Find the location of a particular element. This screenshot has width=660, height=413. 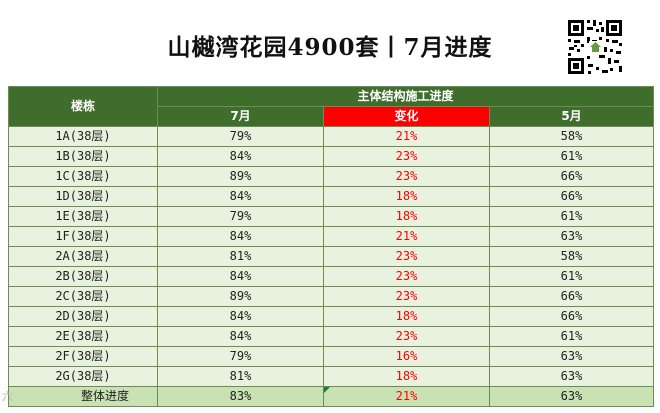

table-row: 1A(38层) 79% 21% 58% is located at coordinates (331, 136).